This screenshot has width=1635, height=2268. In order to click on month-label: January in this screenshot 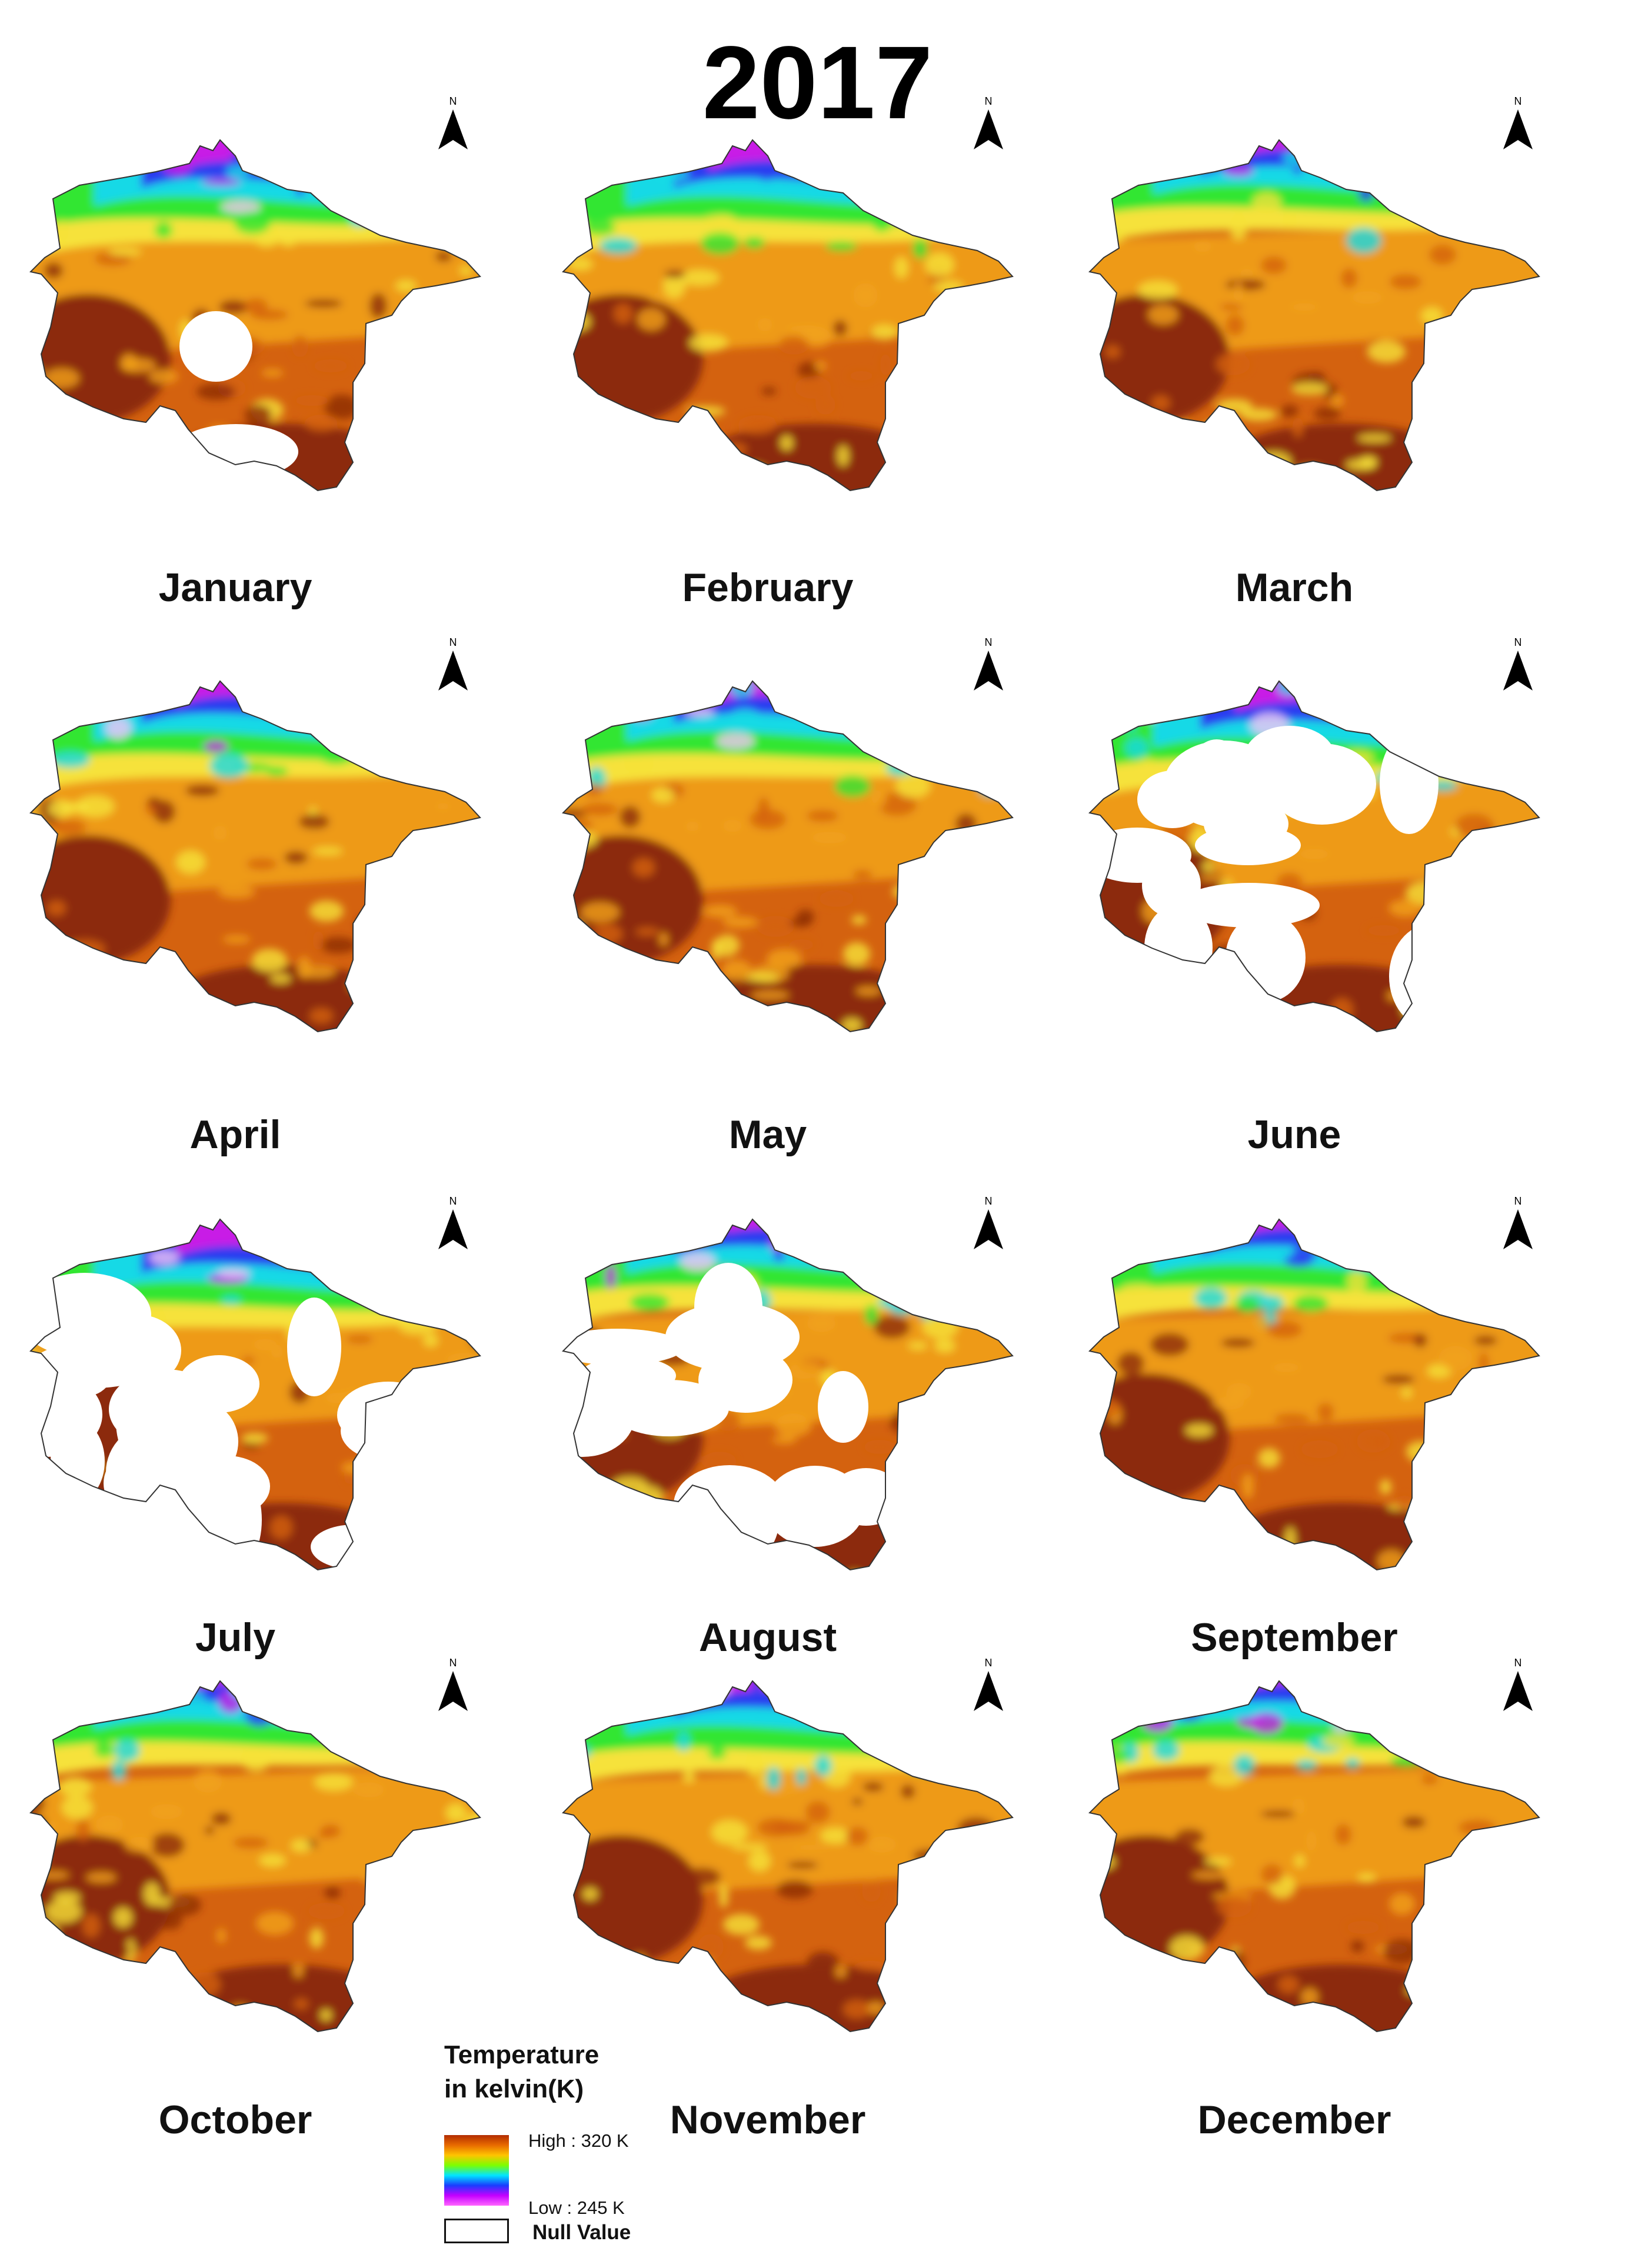, I will do `click(235, 587)`.